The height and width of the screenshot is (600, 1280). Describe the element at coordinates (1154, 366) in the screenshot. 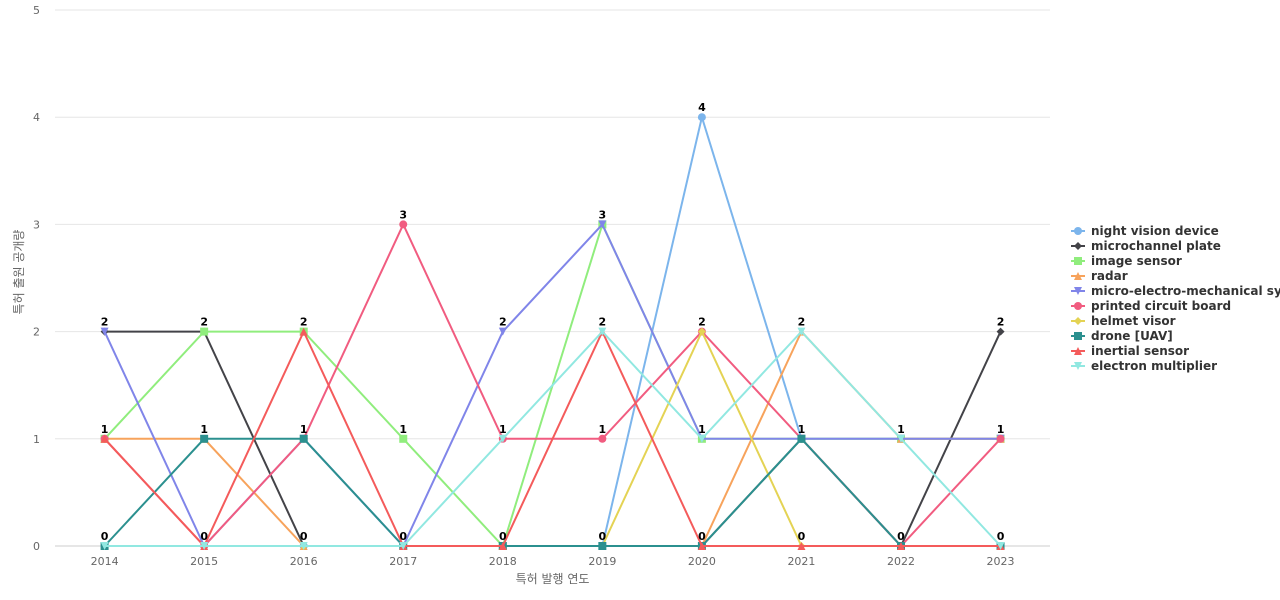

I see `legend-label: electron multiplier` at that location.